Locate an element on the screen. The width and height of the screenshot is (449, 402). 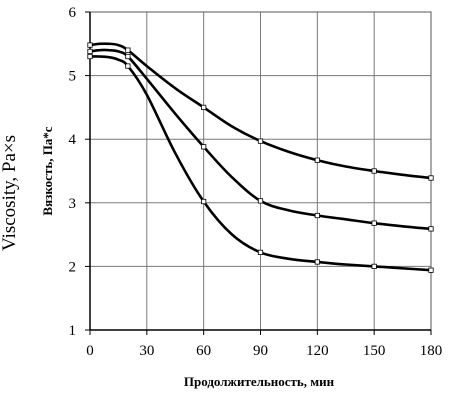
y-axis-title: Вязкость, Па*с is located at coordinates (47, 170).